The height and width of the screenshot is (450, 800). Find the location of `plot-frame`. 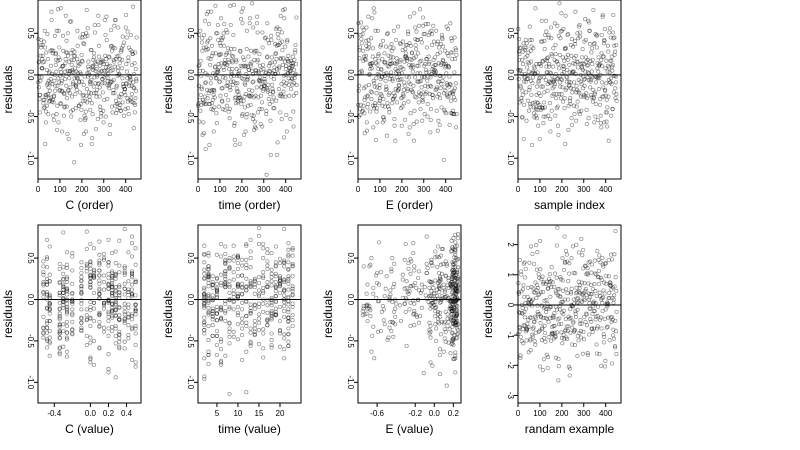

plot-frame is located at coordinates (249, 314).